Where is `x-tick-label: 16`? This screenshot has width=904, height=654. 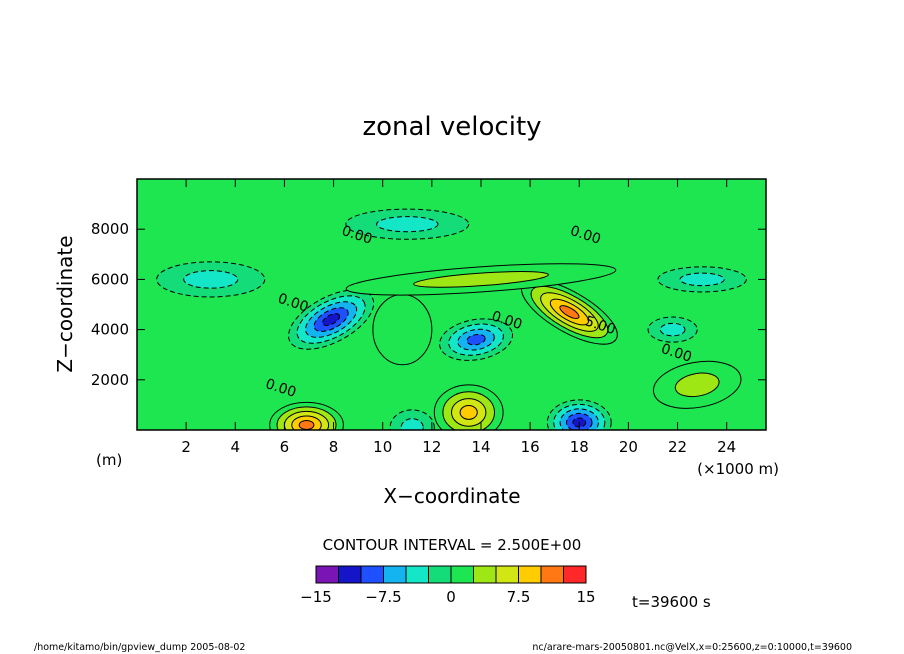 x-tick-label: 16 is located at coordinates (530, 447).